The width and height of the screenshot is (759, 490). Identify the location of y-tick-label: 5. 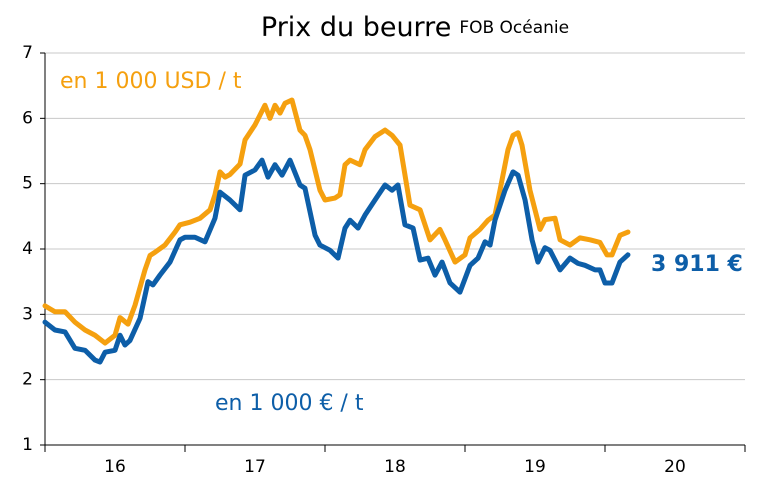
(27, 184).